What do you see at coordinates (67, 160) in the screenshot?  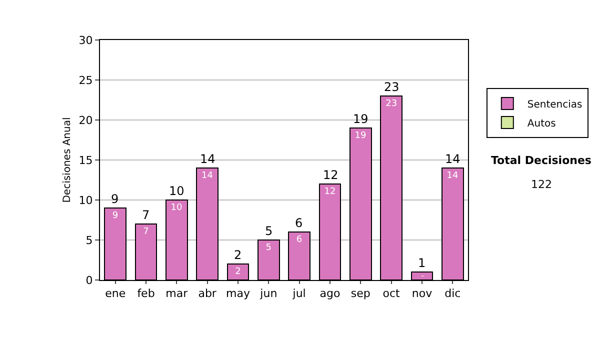 I see `y-axis-title: Decisiones Anual` at bounding box center [67, 160].